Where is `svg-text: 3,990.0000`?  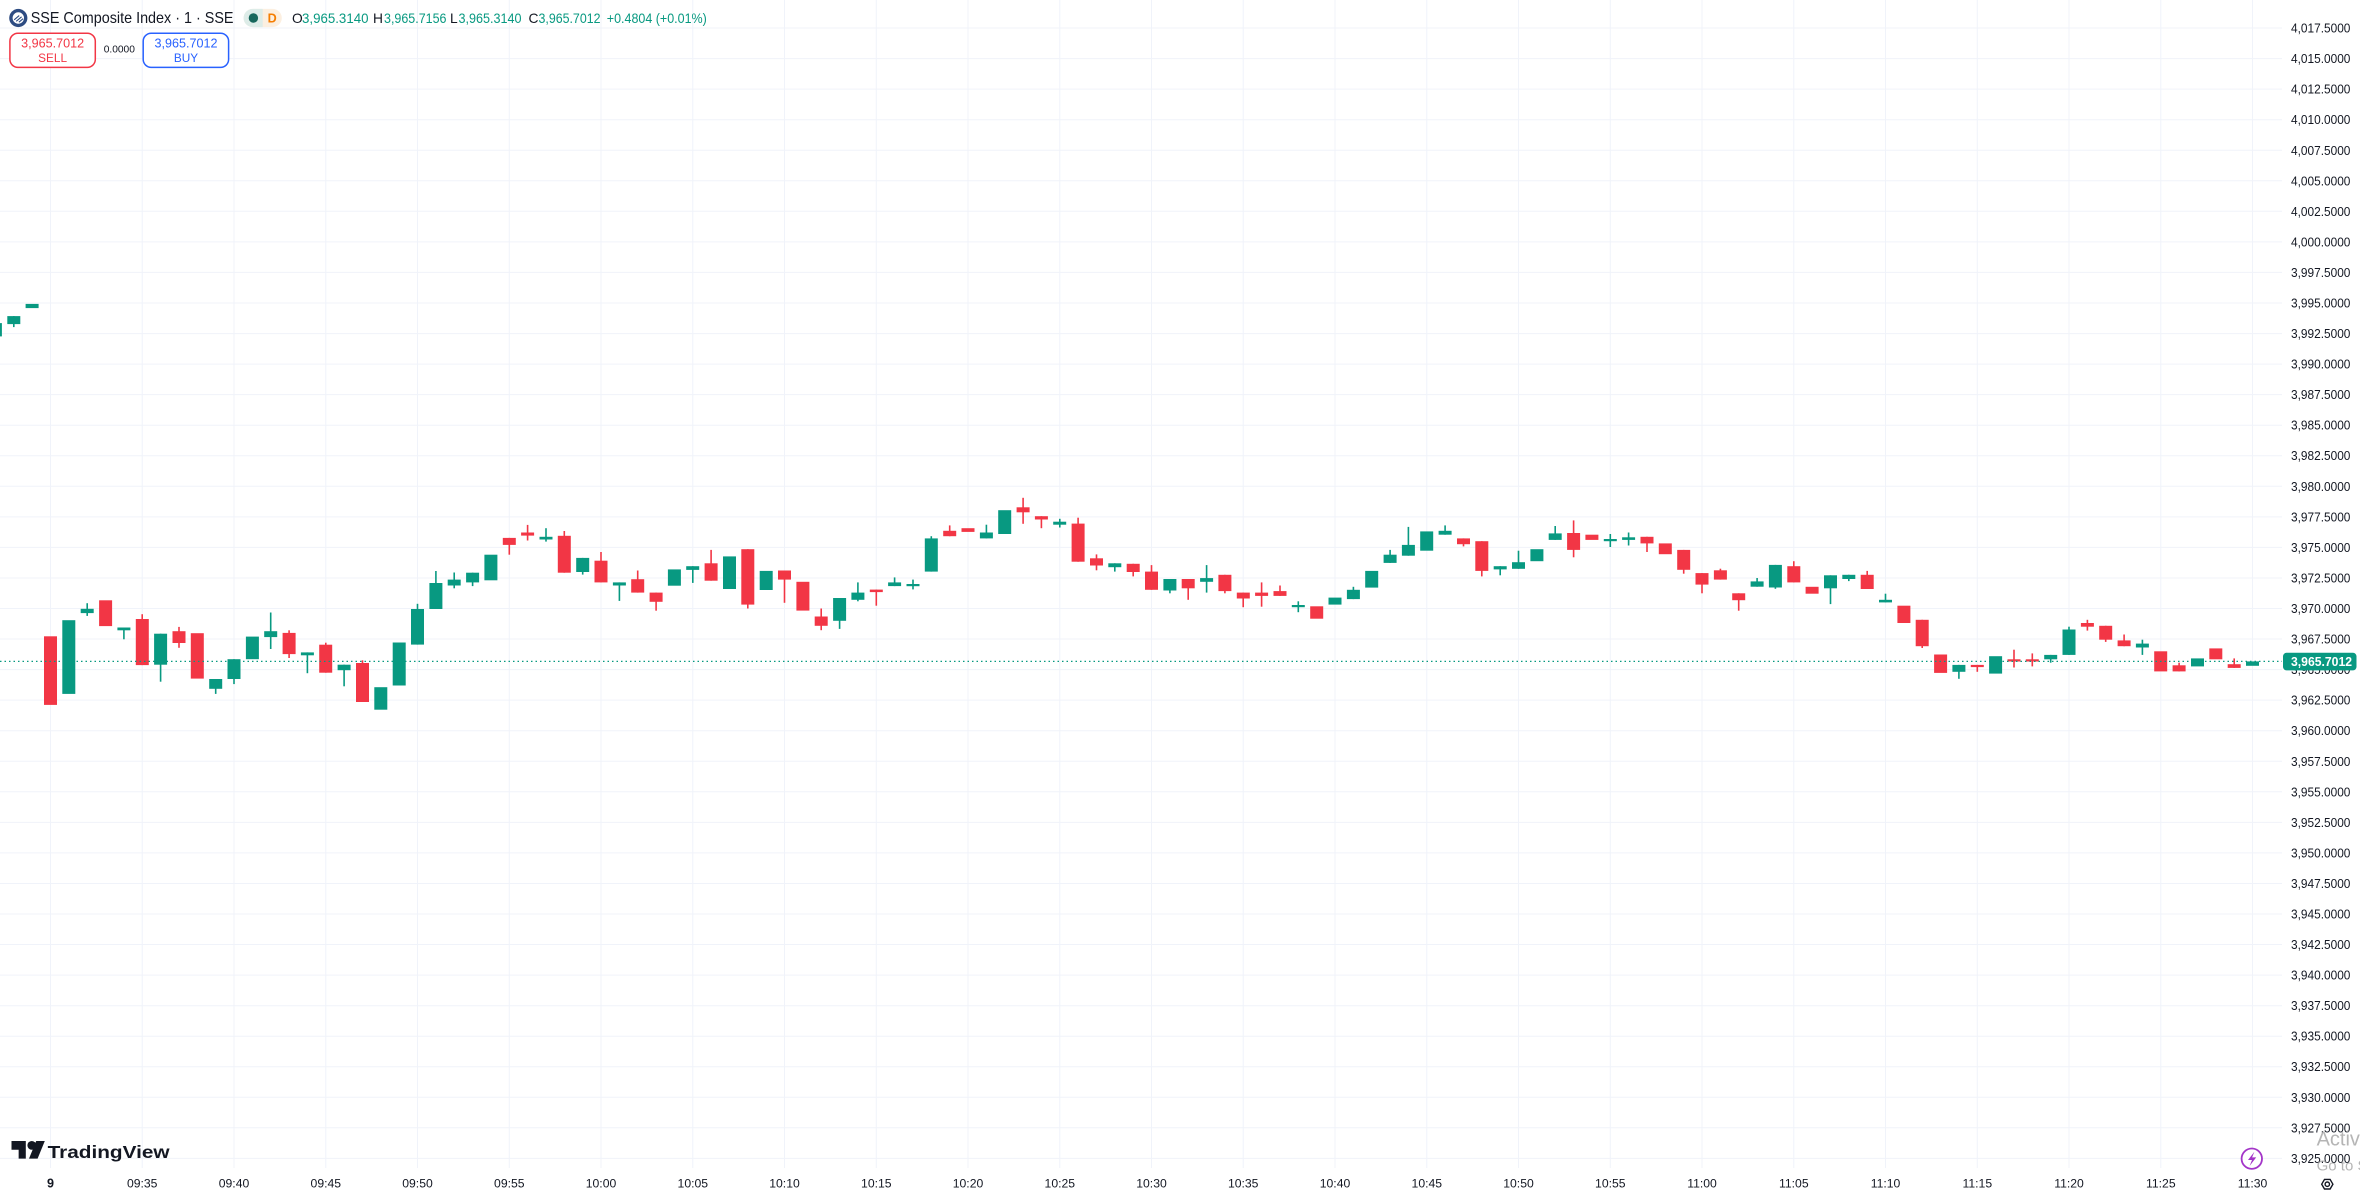
svg-text: 3,990.0000 is located at coordinates (2320, 365).